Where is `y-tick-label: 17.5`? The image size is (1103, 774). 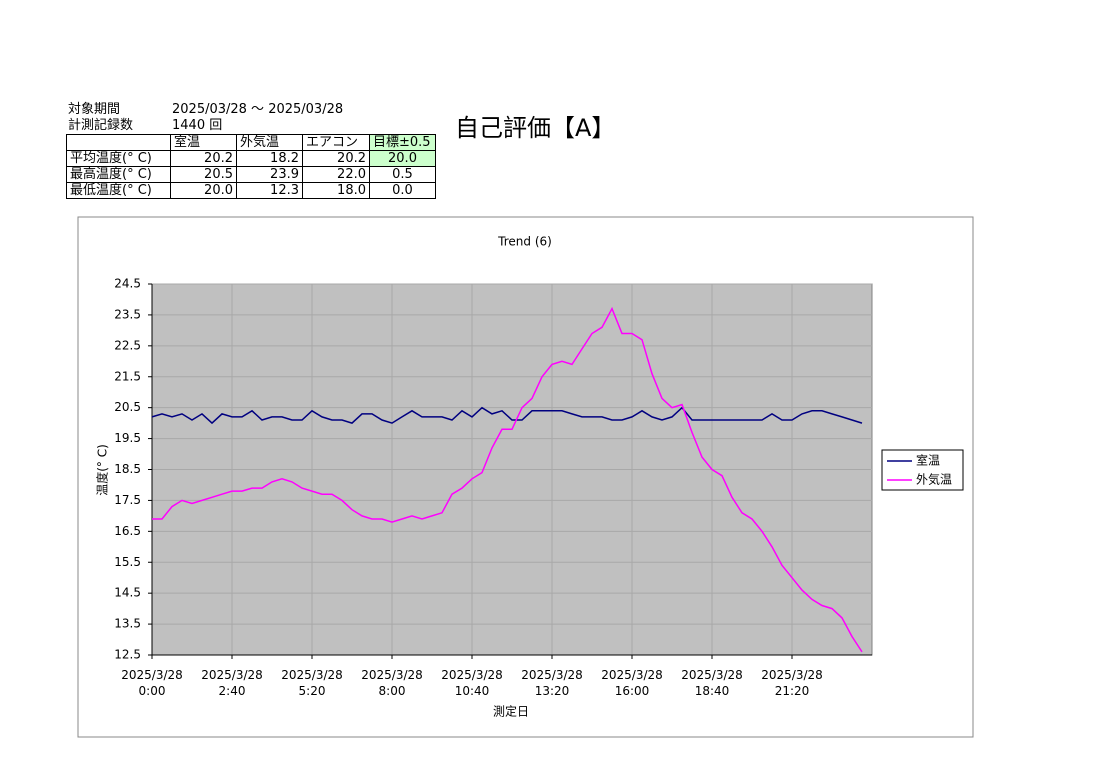
y-tick-label: 17.5 is located at coordinates (127, 500).